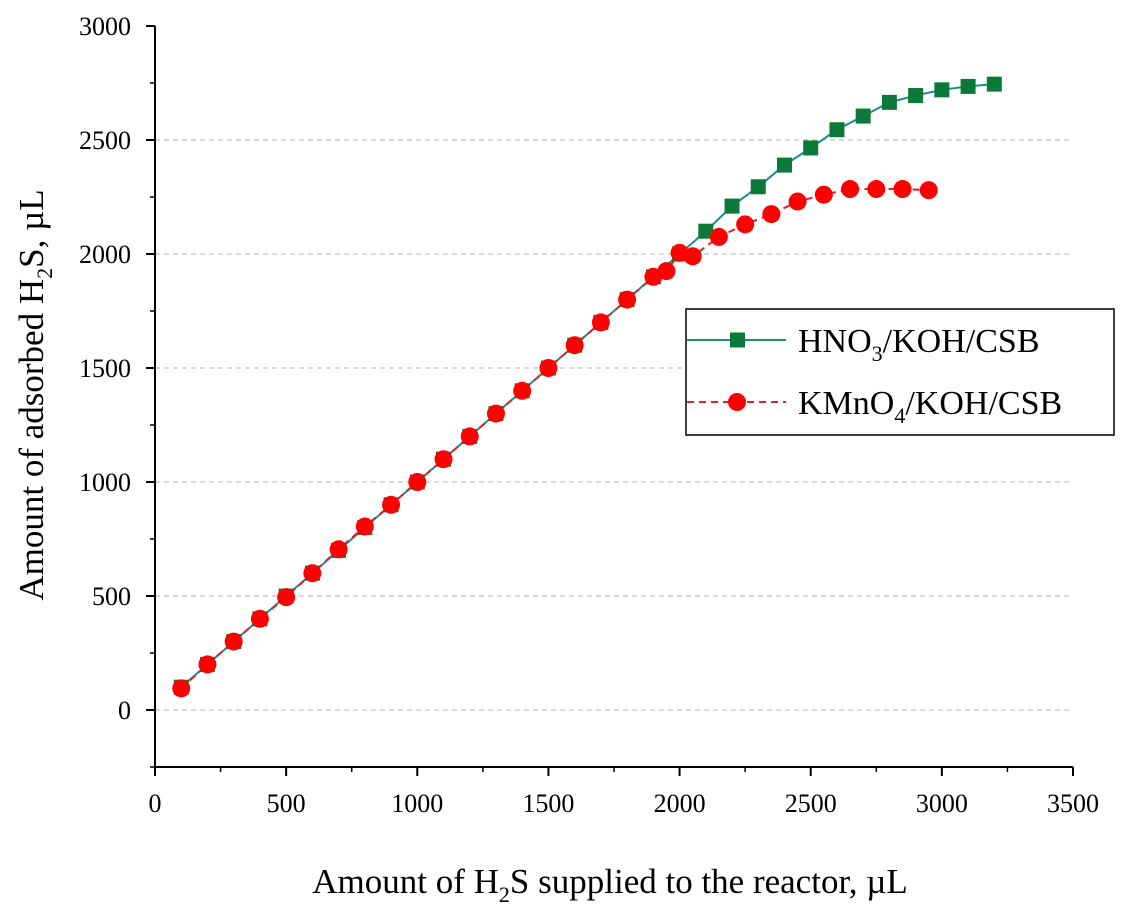  What do you see at coordinates (1073, 803) in the screenshot?
I see `x-tick-label: 3500` at bounding box center [1073, 803].